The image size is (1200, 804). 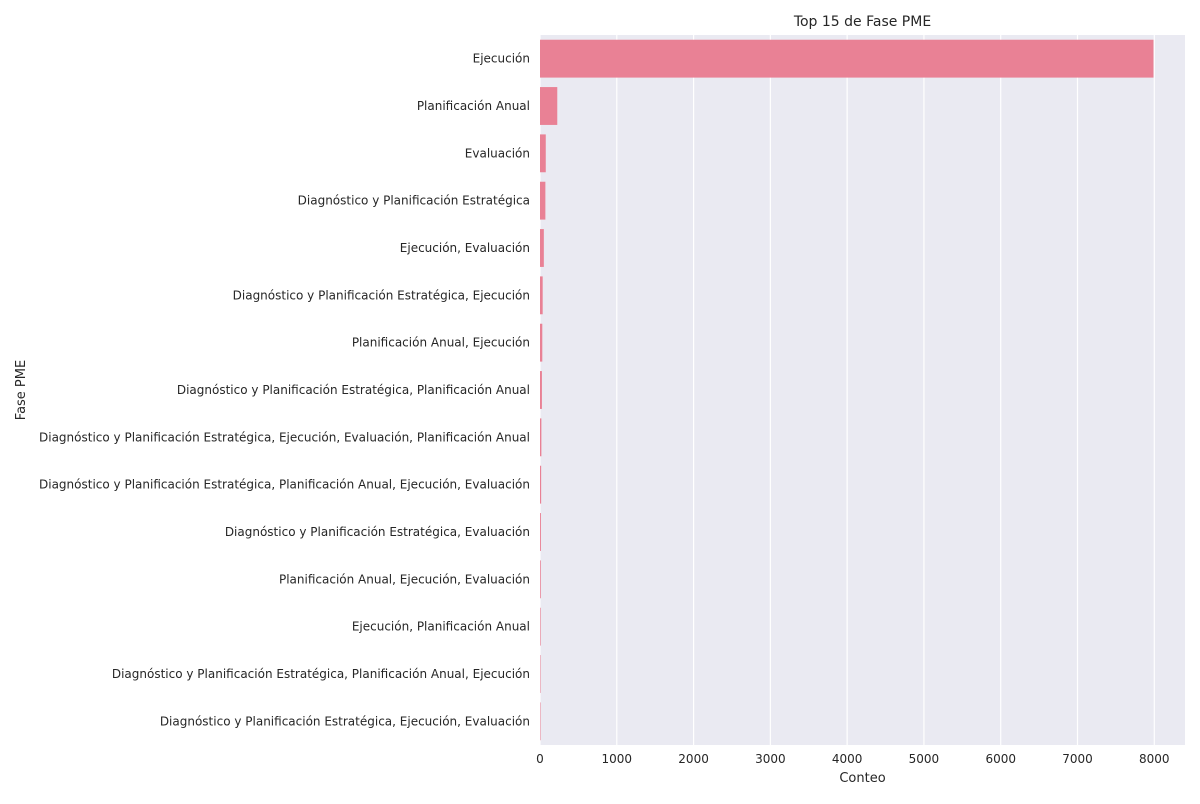 What do you see at coordinates (847, 759) in the screenshot?
I see `x-tick-label: 4000` at bounding box center [847, 759].